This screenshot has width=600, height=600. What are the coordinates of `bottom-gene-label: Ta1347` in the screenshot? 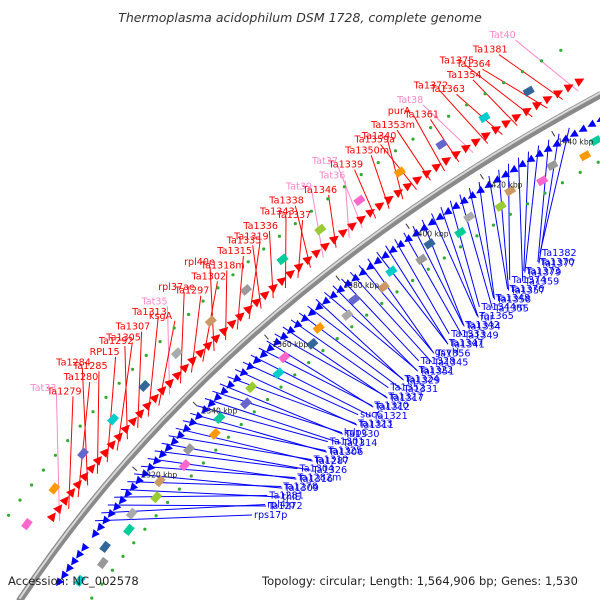 It's located at (466, 343).